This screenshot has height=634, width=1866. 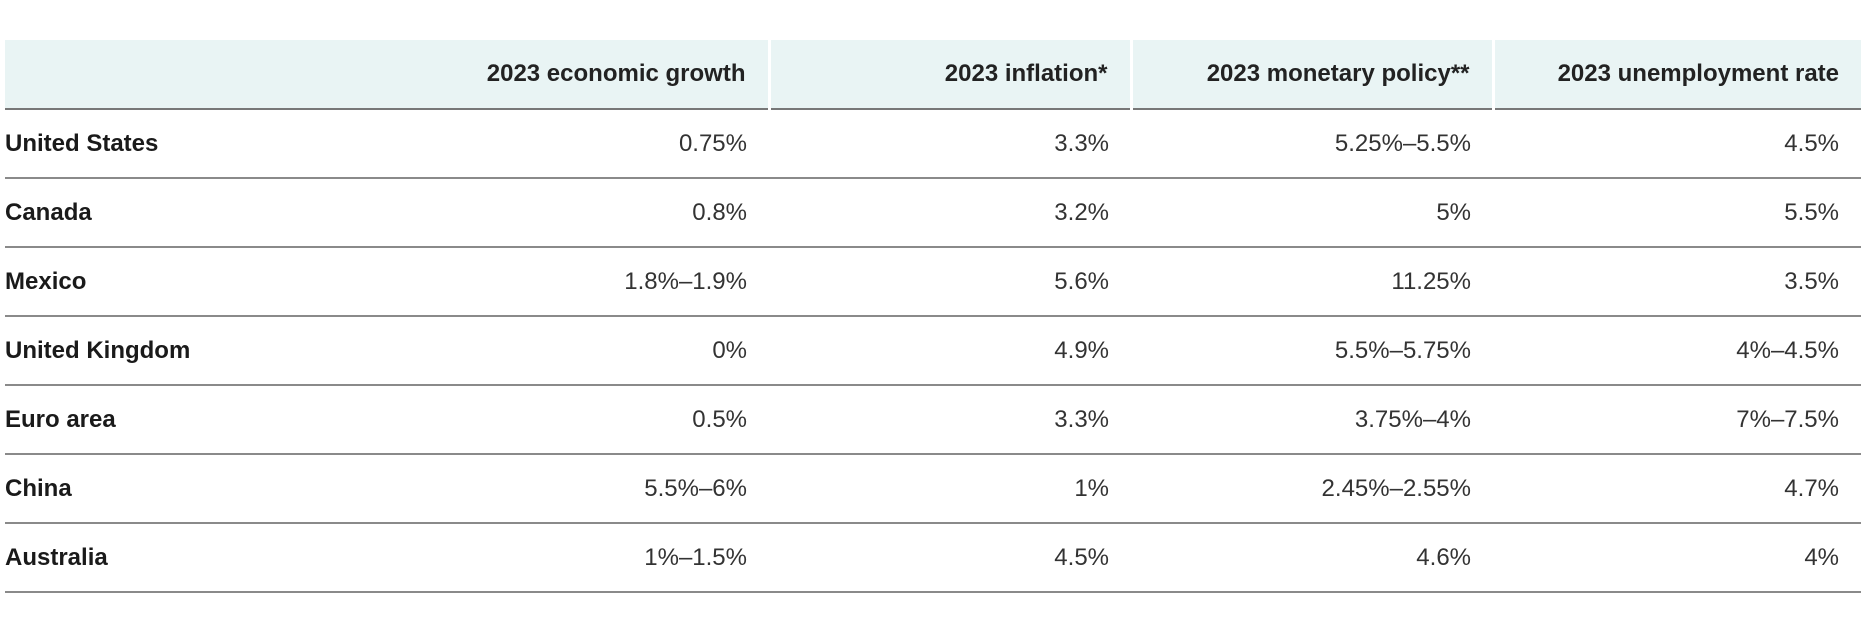 I want to click on inflation-cell: 5.6%, so click(x=950, y=282).